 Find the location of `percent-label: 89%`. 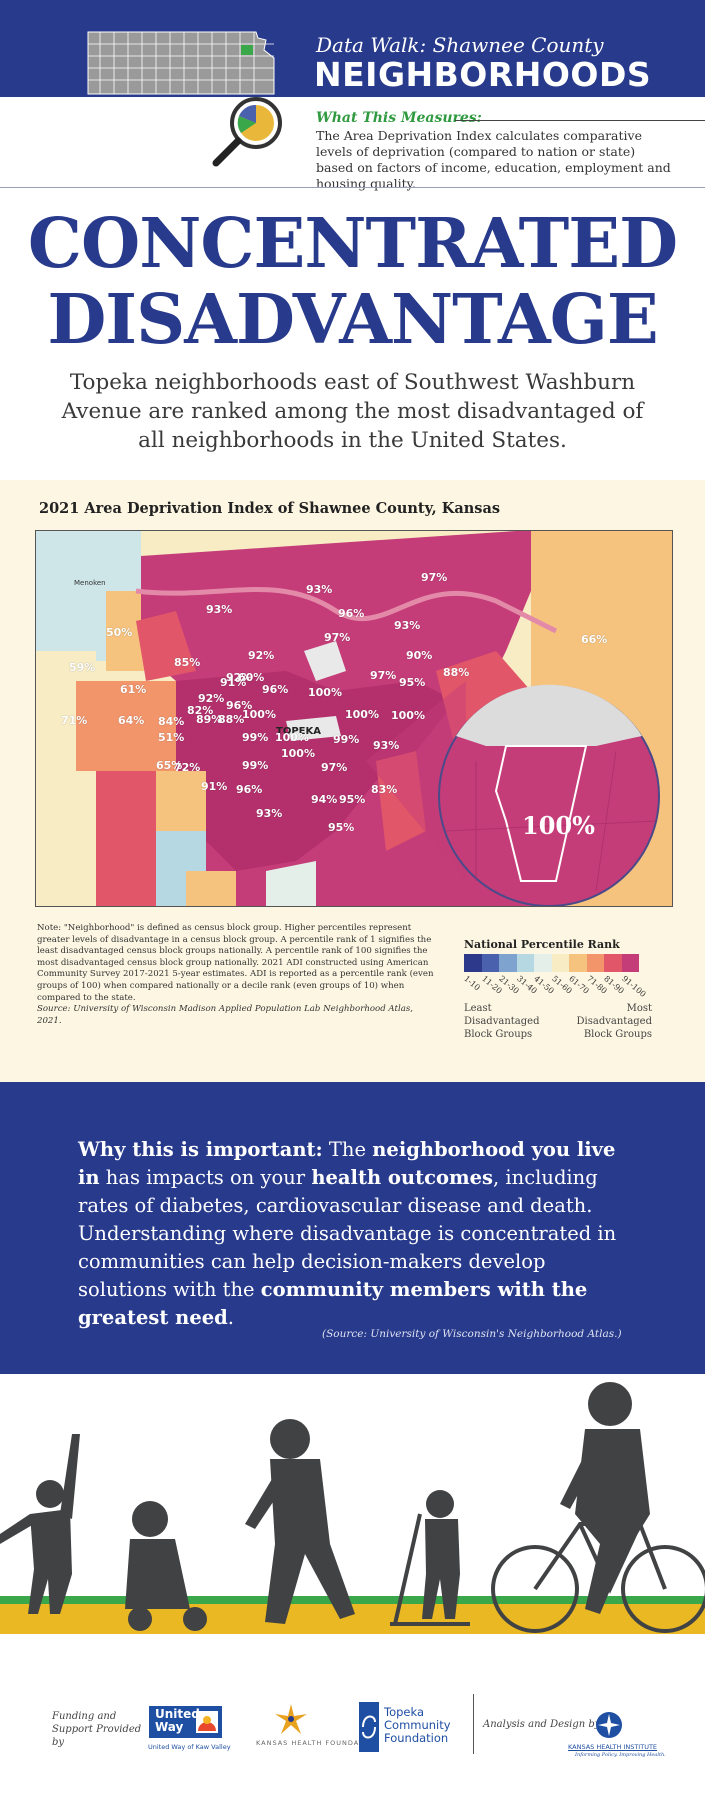

percent-label: 89% is located at coordinates (209, 719).